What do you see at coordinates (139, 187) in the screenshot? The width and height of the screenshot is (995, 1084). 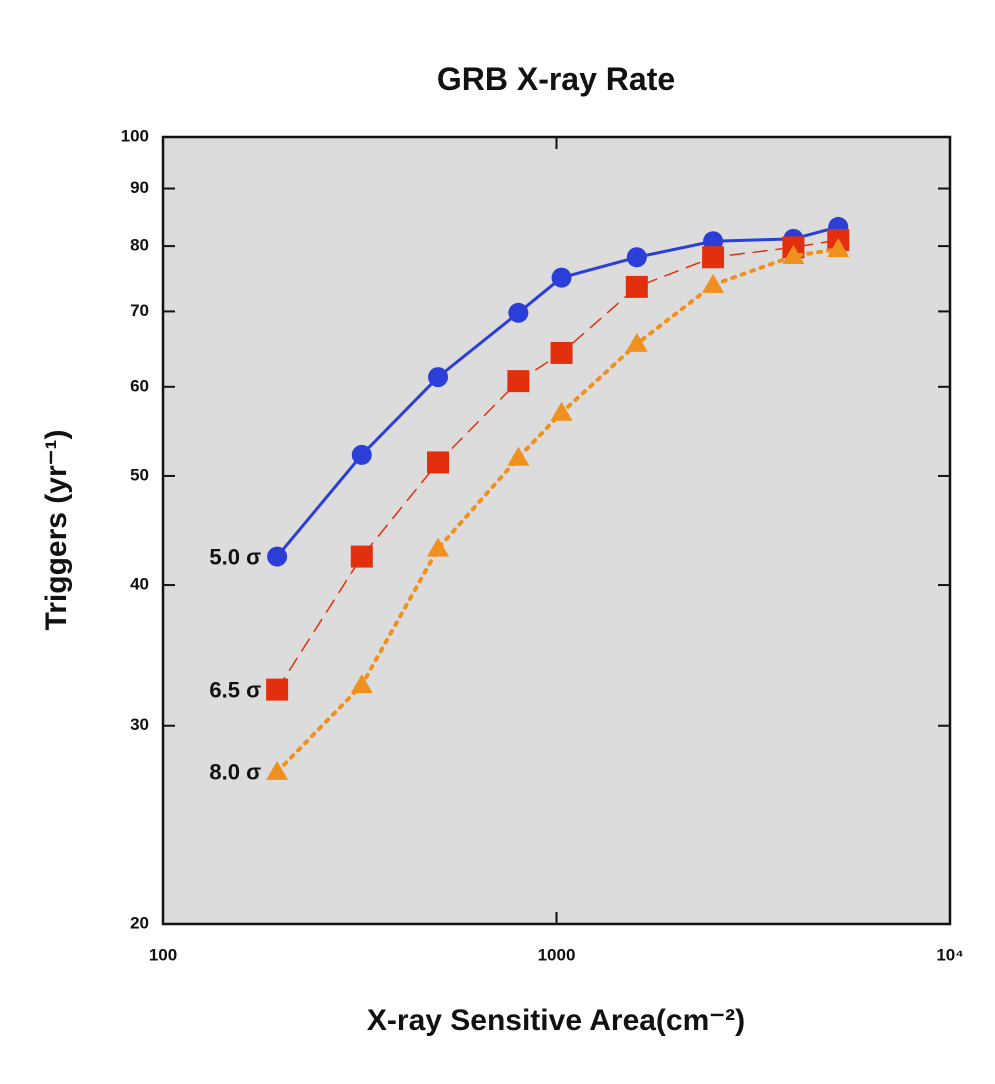 I see `y-tick-label: 90` at bounding box center [139, 187].